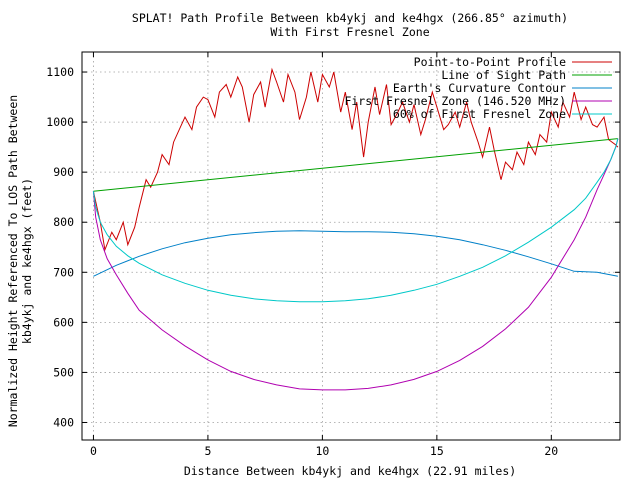 The height and width of the screenshot is (480, 640). I want to click on x-tick-label: 10, so click(322, 451).